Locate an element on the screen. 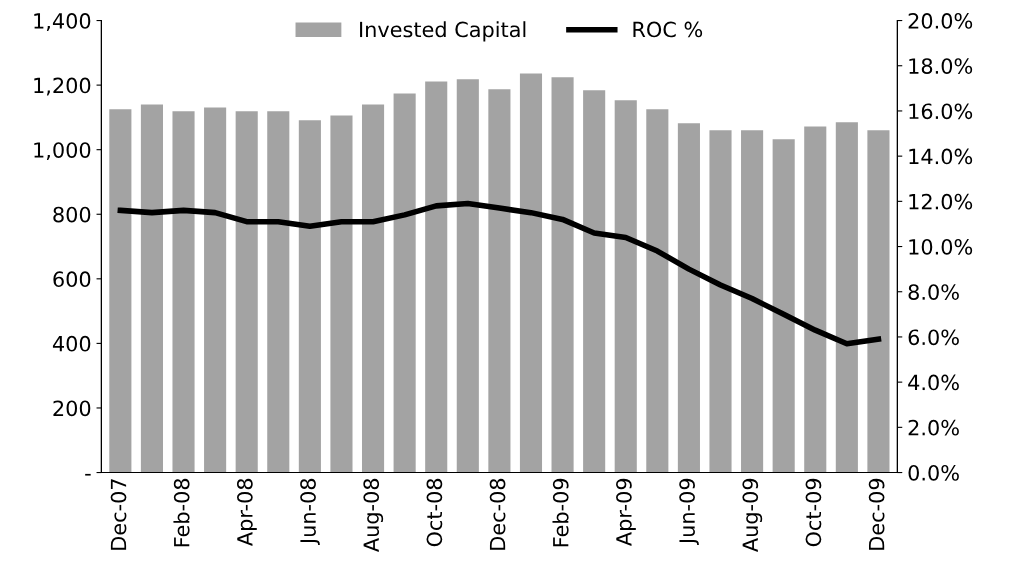  x-tick-label: Oct-08 is located at coordinates (434, 512).